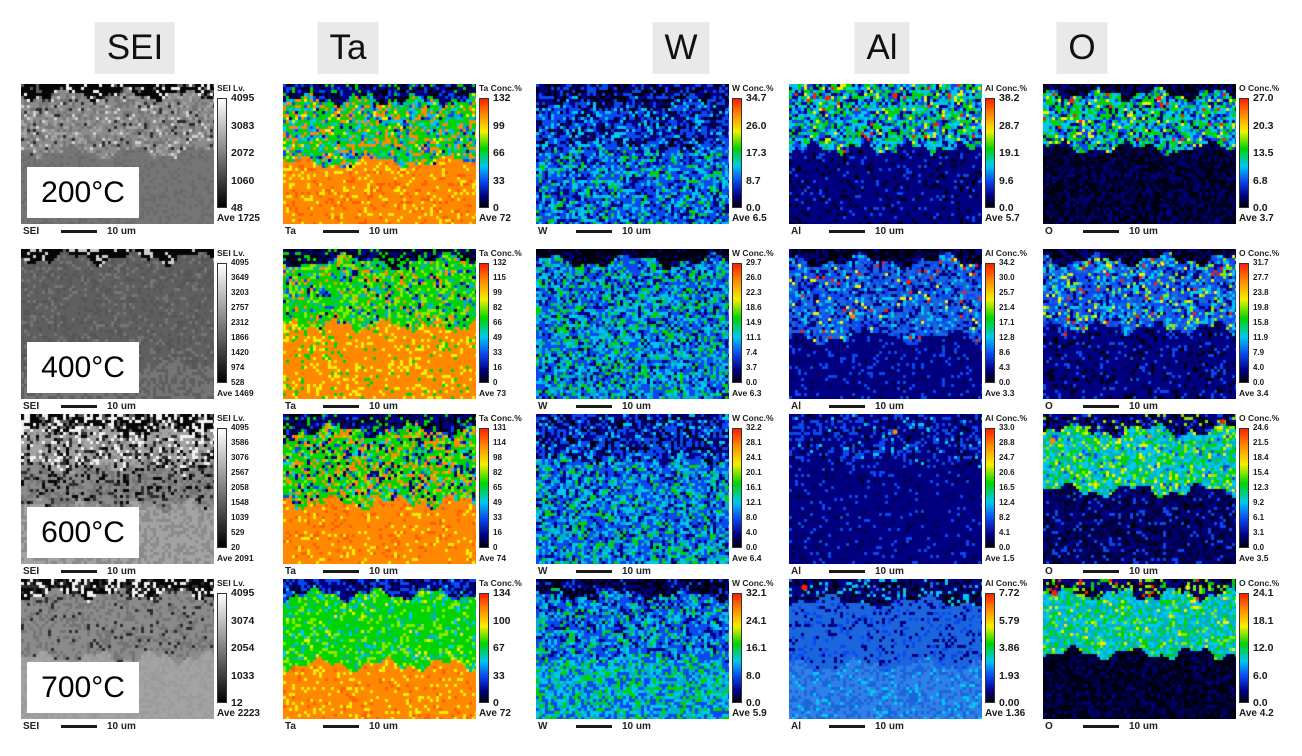  I want to click on colorbar-tick: 4.0, so click(752, 532).